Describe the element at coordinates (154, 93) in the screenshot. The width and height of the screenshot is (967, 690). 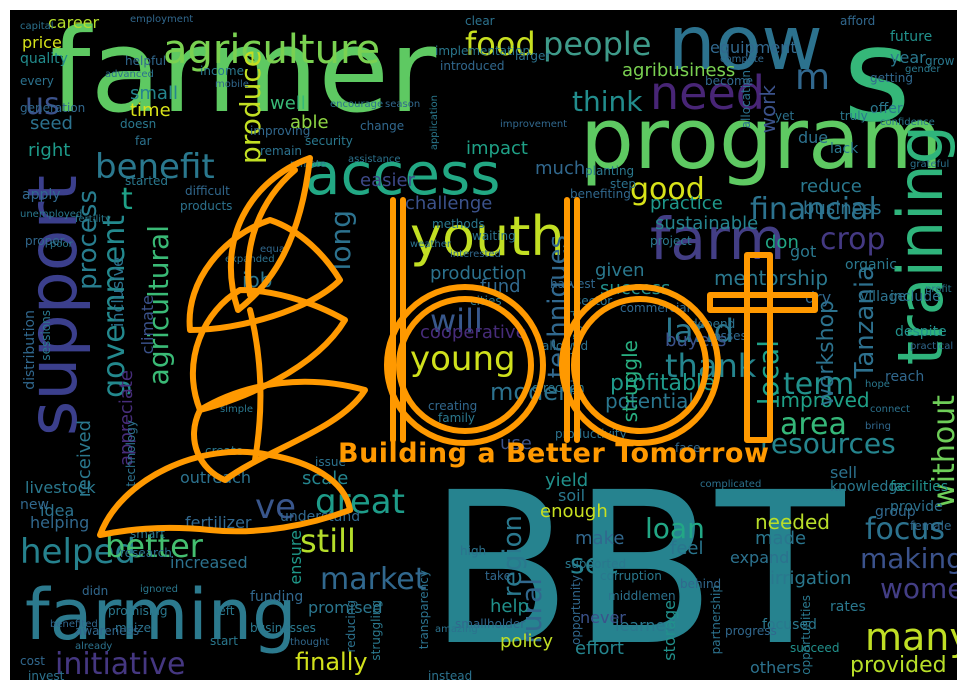
I see `cloud-word: small` at that location.